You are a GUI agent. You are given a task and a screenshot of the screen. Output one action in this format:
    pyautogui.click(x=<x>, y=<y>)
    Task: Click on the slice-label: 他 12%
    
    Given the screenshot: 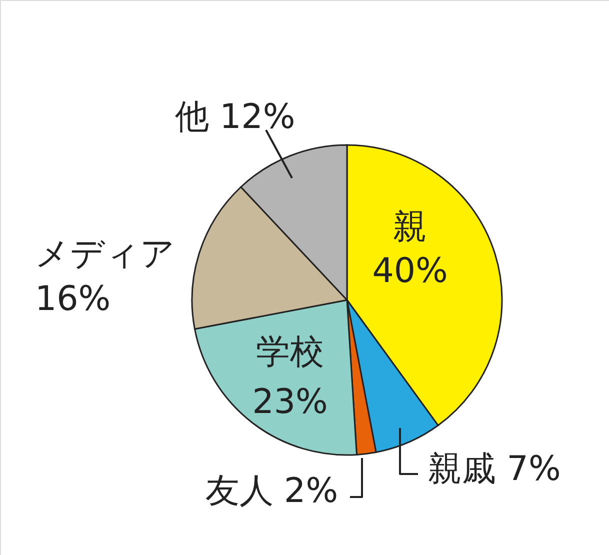 What is the action you would take?
    pyautogui.click(x=235, y=117)
    